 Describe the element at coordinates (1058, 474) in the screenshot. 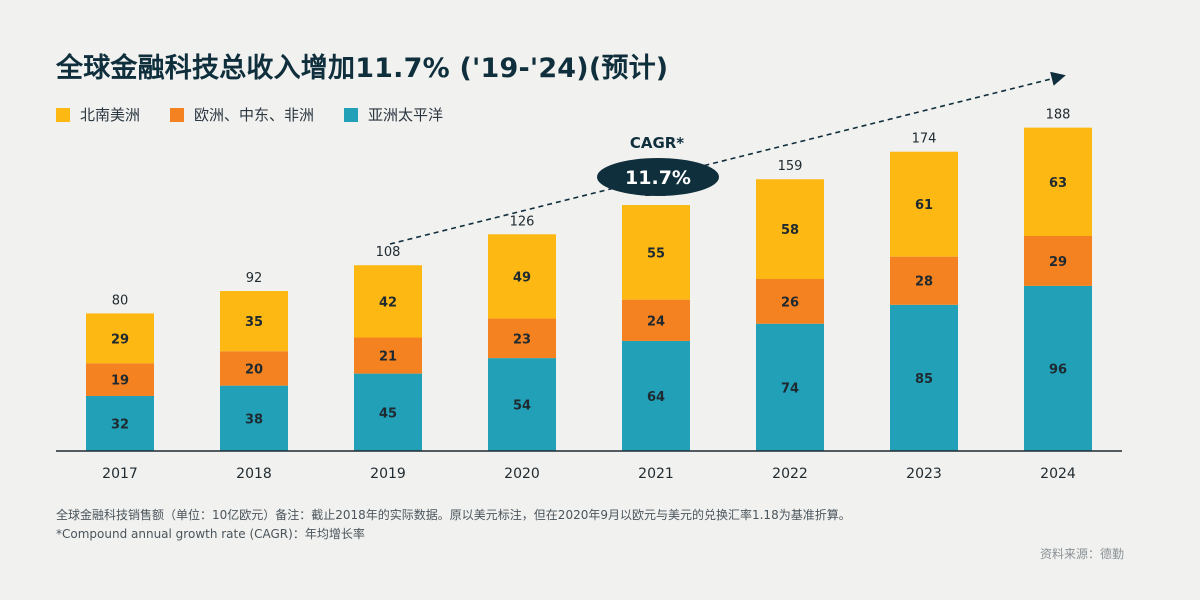

I see `x-tick-label-2024: 2024` at that location.